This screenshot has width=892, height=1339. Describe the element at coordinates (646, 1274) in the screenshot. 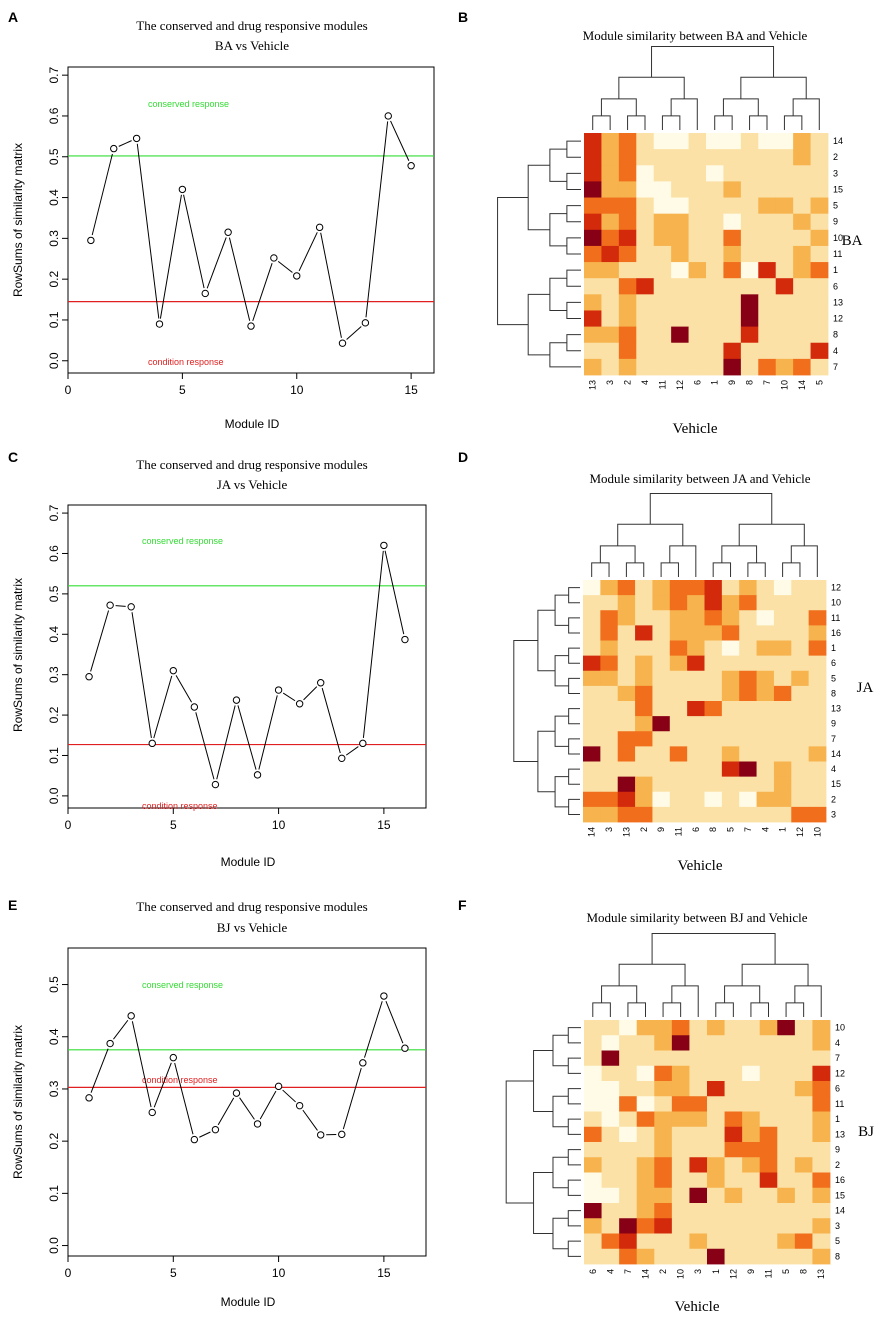

I see `col-label: 14` at that location.